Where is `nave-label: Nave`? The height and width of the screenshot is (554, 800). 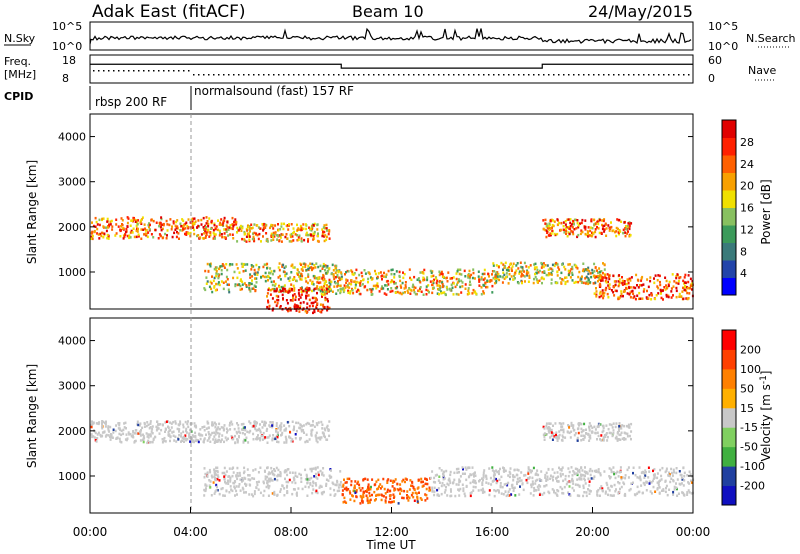 nave-label: Nave is located at coordinates (762, 70).